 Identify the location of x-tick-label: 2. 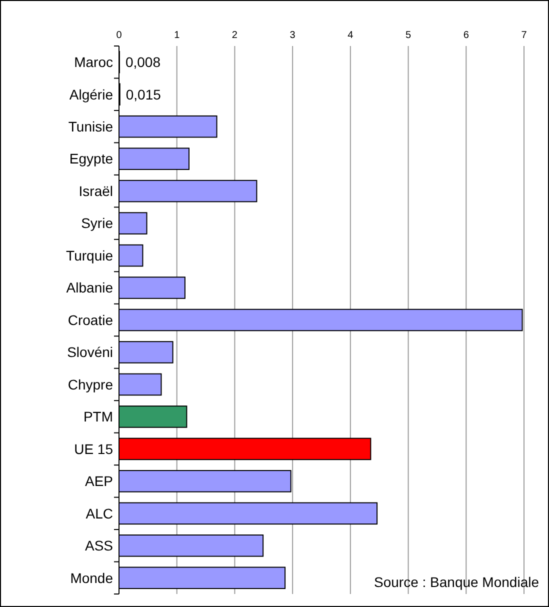
(235, 35).